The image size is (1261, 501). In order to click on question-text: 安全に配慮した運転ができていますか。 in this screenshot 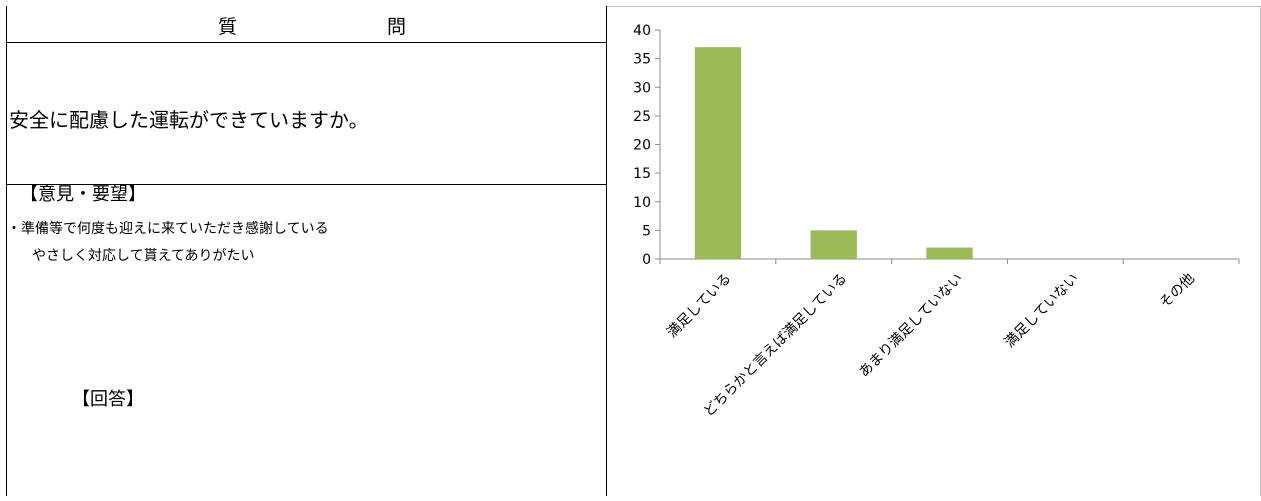, I will do `click(189, 120)`.